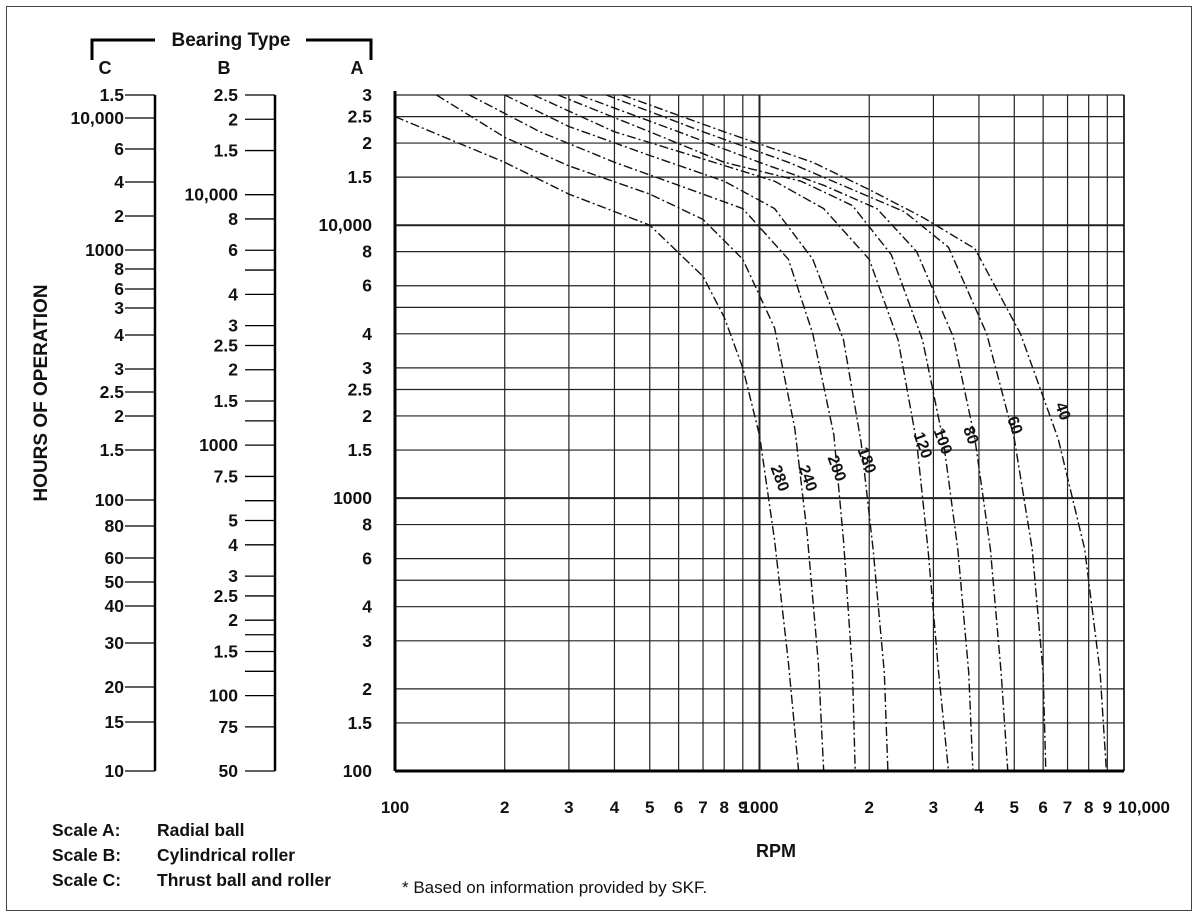  What do you see at coordinates (115, 606) in the screenshot?
I see `scale-c-tick-label: 40` at bounding box center [115, 606].